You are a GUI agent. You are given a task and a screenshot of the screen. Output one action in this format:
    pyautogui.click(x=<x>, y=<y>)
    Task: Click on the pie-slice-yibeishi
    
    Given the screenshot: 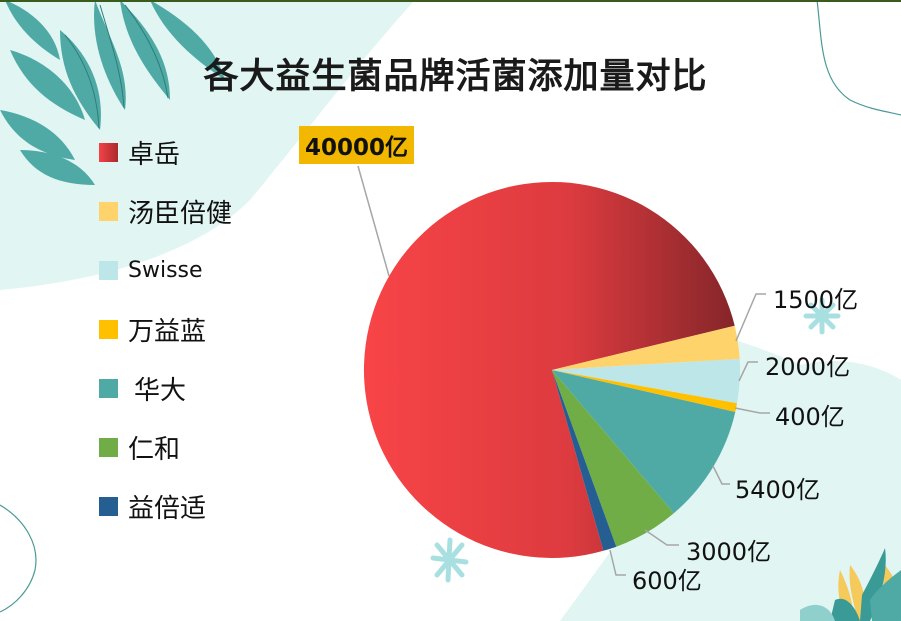 What is the action you would take?
    pyautogui.click(x=584, y=460)
    